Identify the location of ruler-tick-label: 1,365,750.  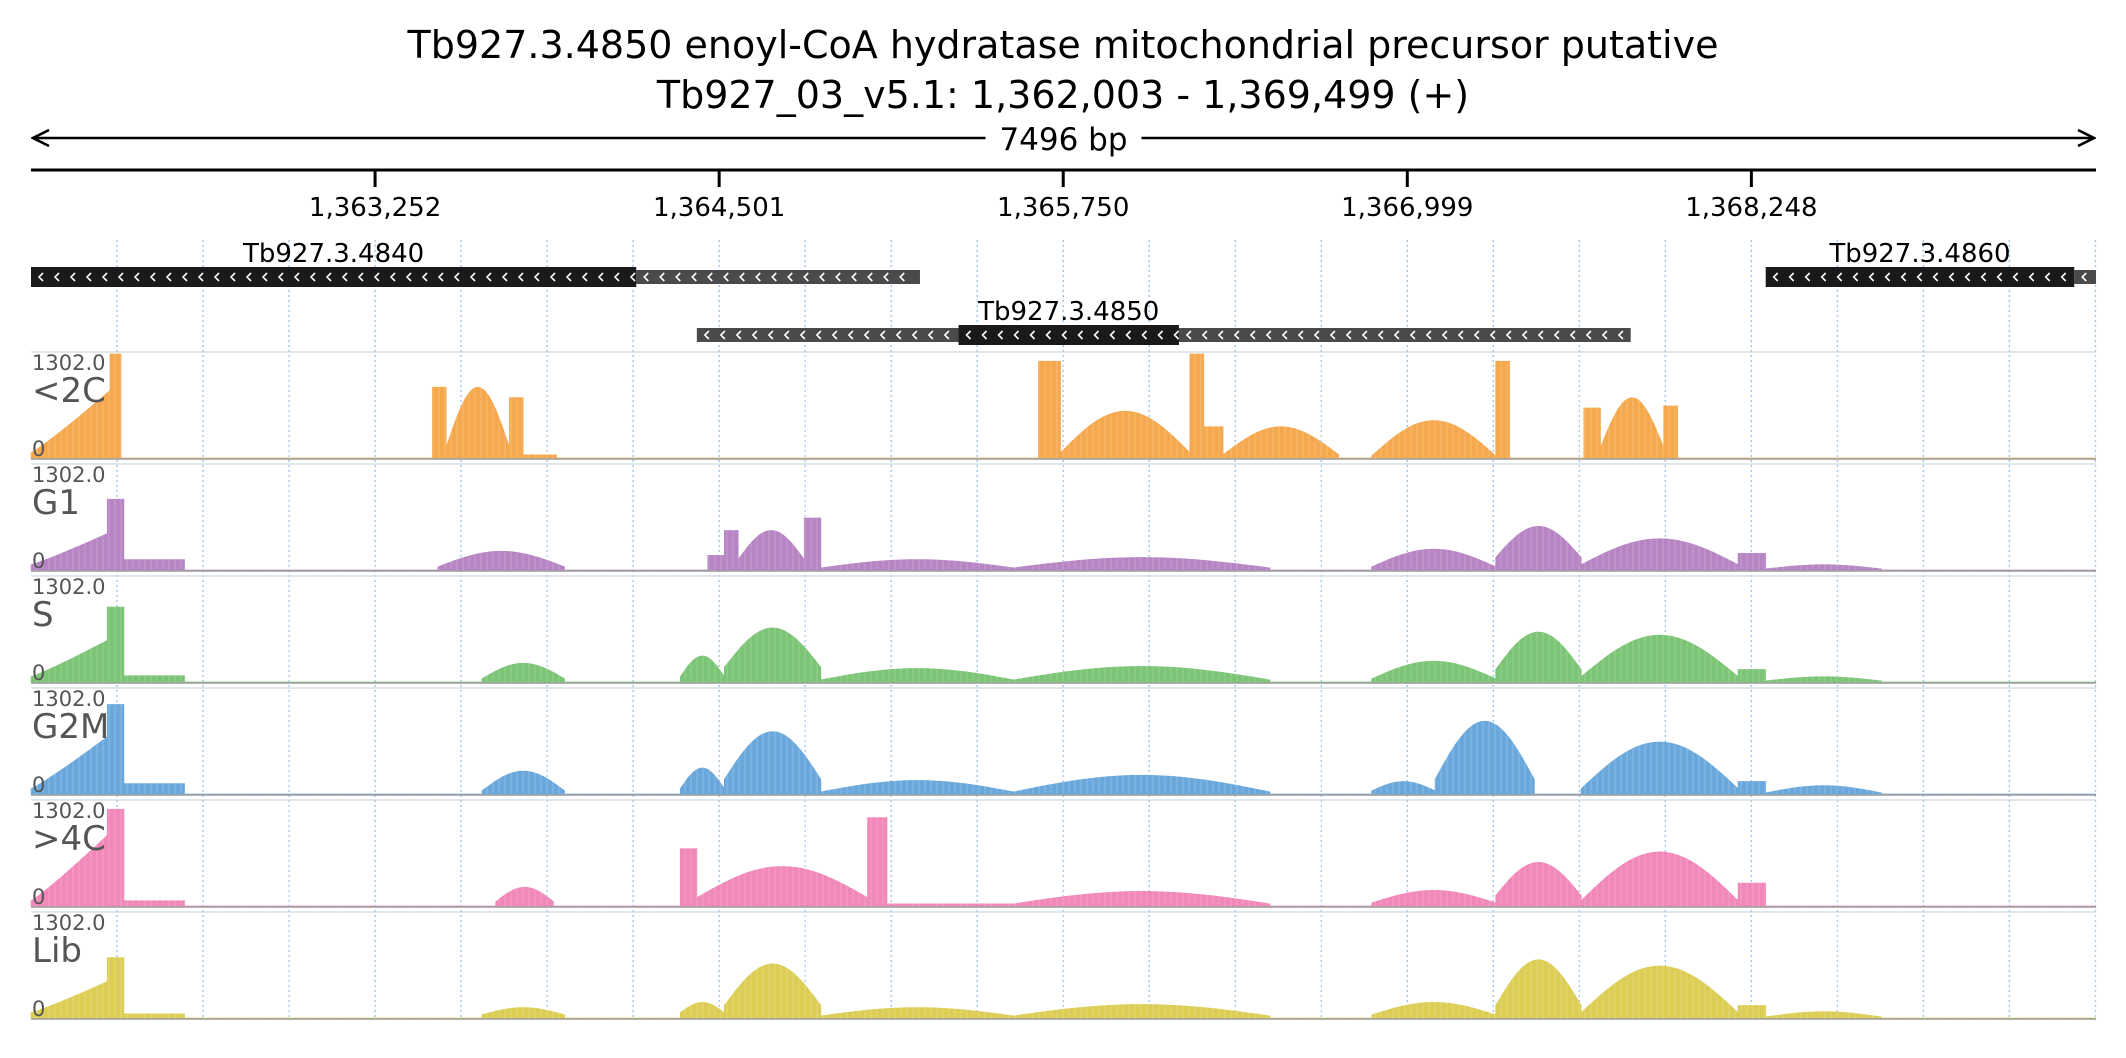
(1063, 208).